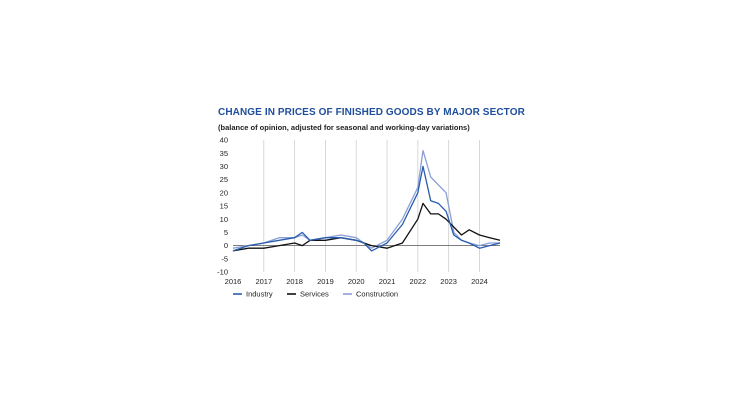 This screenshot has height=410, width=730. Describe the element at coordinates (233, 281) in the screenshot. I see `x-tick-label: 2016` at that location.